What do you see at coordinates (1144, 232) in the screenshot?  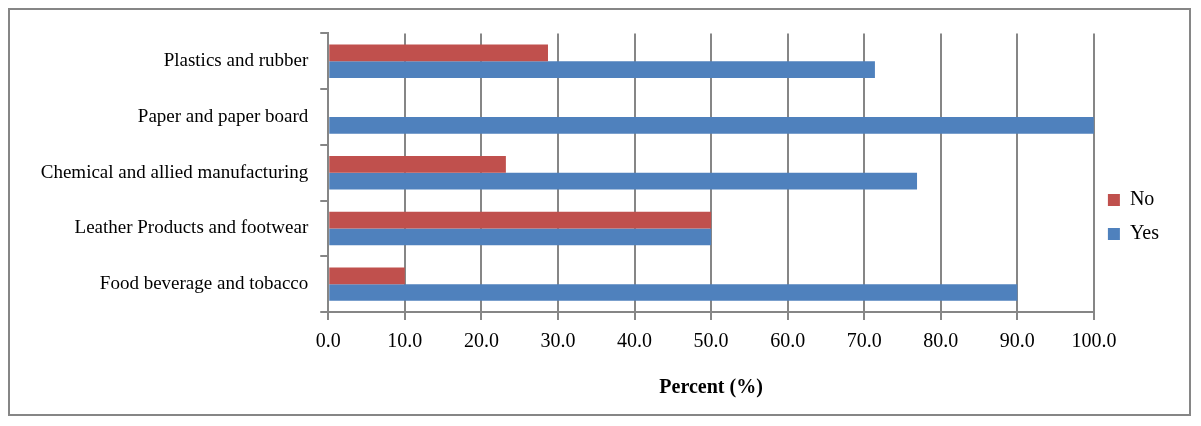 I see `legend-label: Yes` at bounding box center [1144, 232].